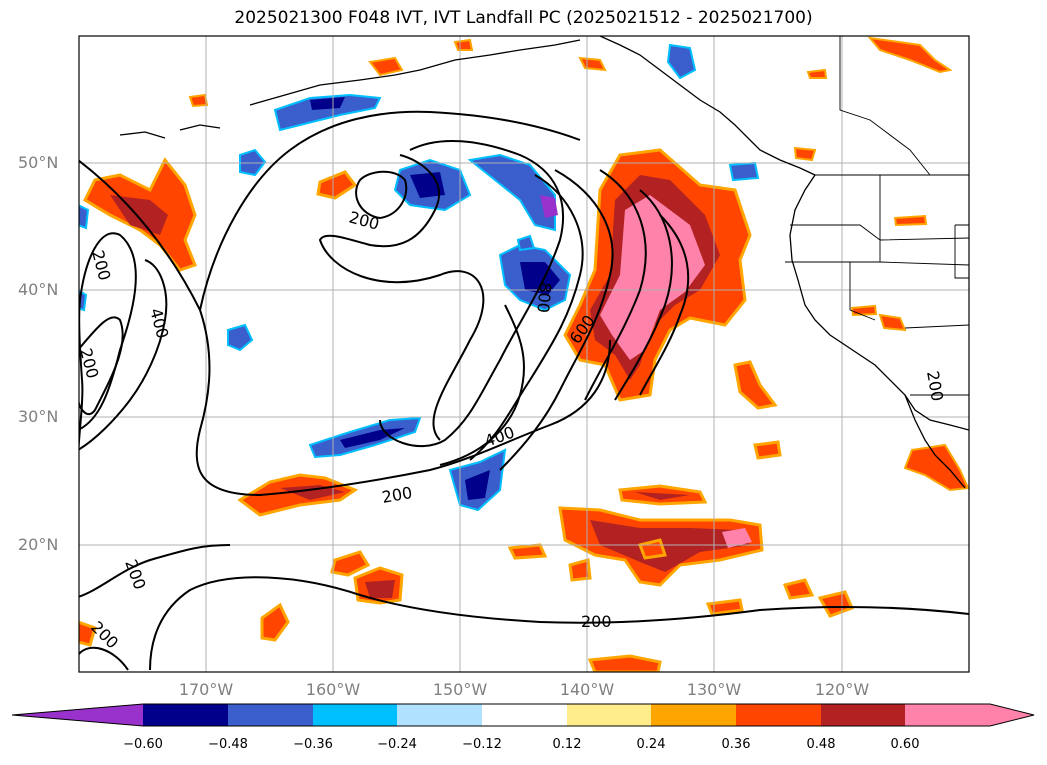  What do you see at coordinates (714, 689) in the screenshot?
I see `lon-label: 130°W` at bounding box center [714, 689].